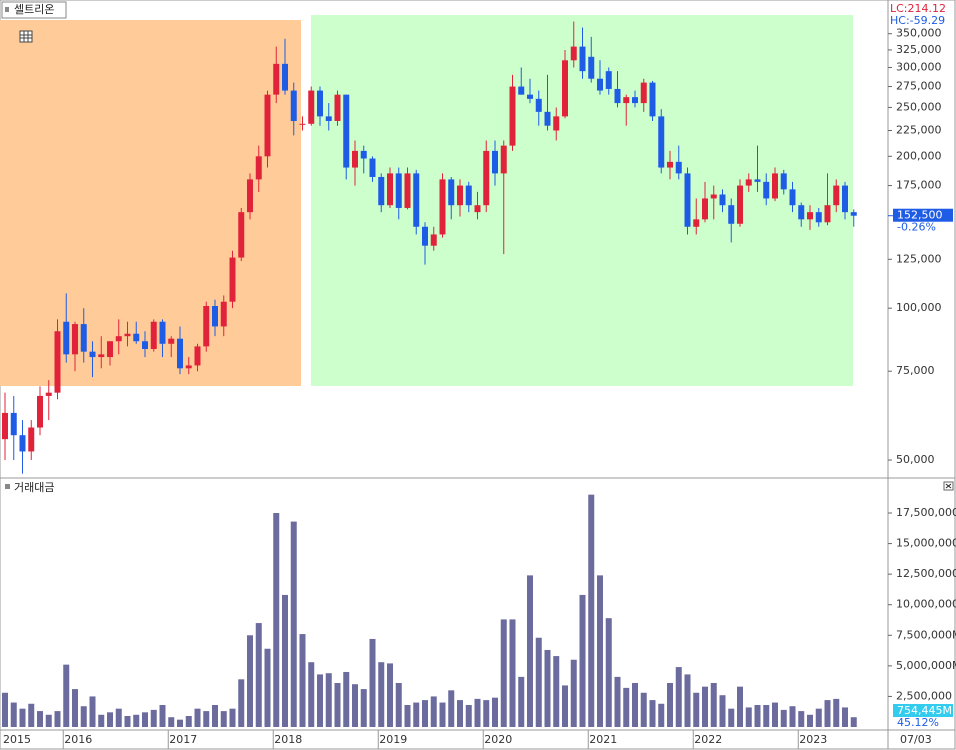  I want to click on title-box, so click(34, 10).